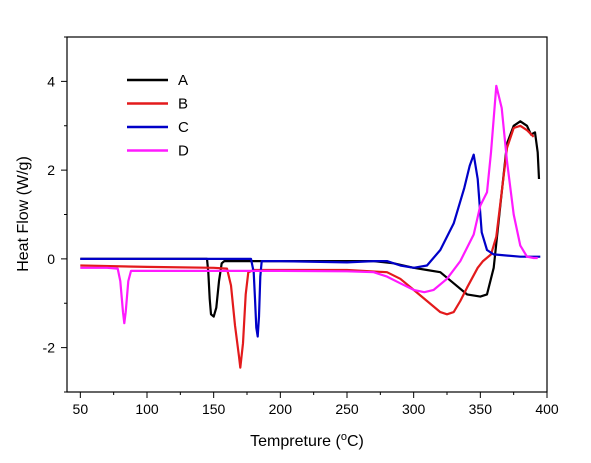  What do you see at coordinates (51, 81) in the screenshot?
I see `y-tick-label: 4` at bounding box center [51, 81].